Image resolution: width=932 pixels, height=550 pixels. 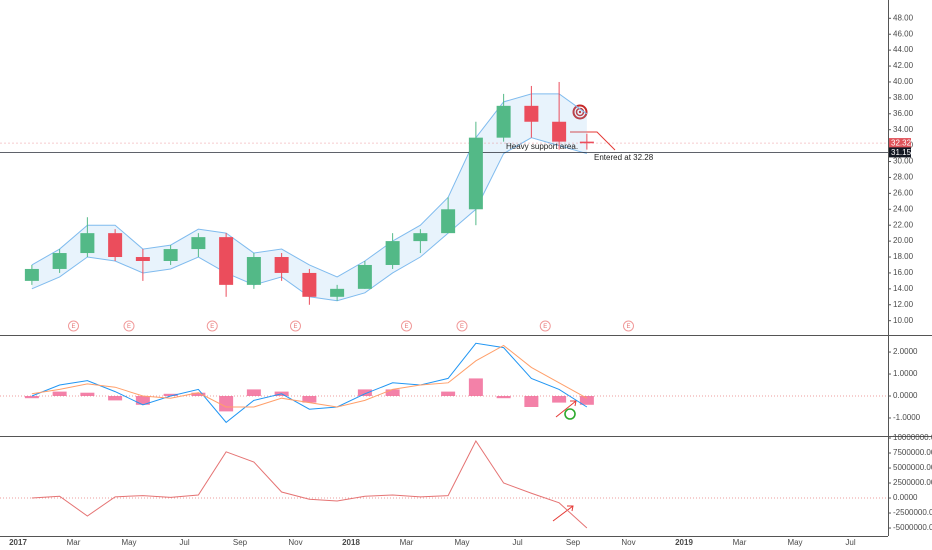 I want to click on y-tick-label: 22.00, so click(x=903, y=224).